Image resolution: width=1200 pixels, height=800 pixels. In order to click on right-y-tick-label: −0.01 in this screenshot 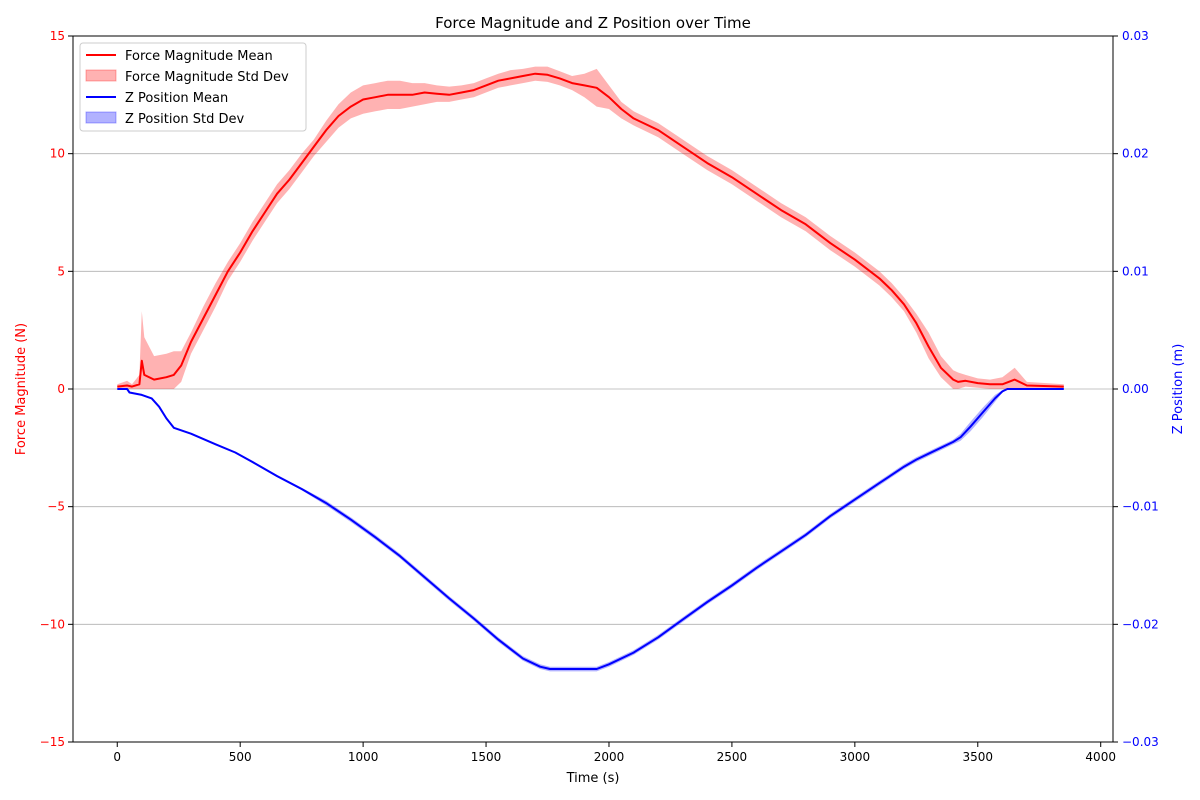, I will do `click(1140, 507)`.